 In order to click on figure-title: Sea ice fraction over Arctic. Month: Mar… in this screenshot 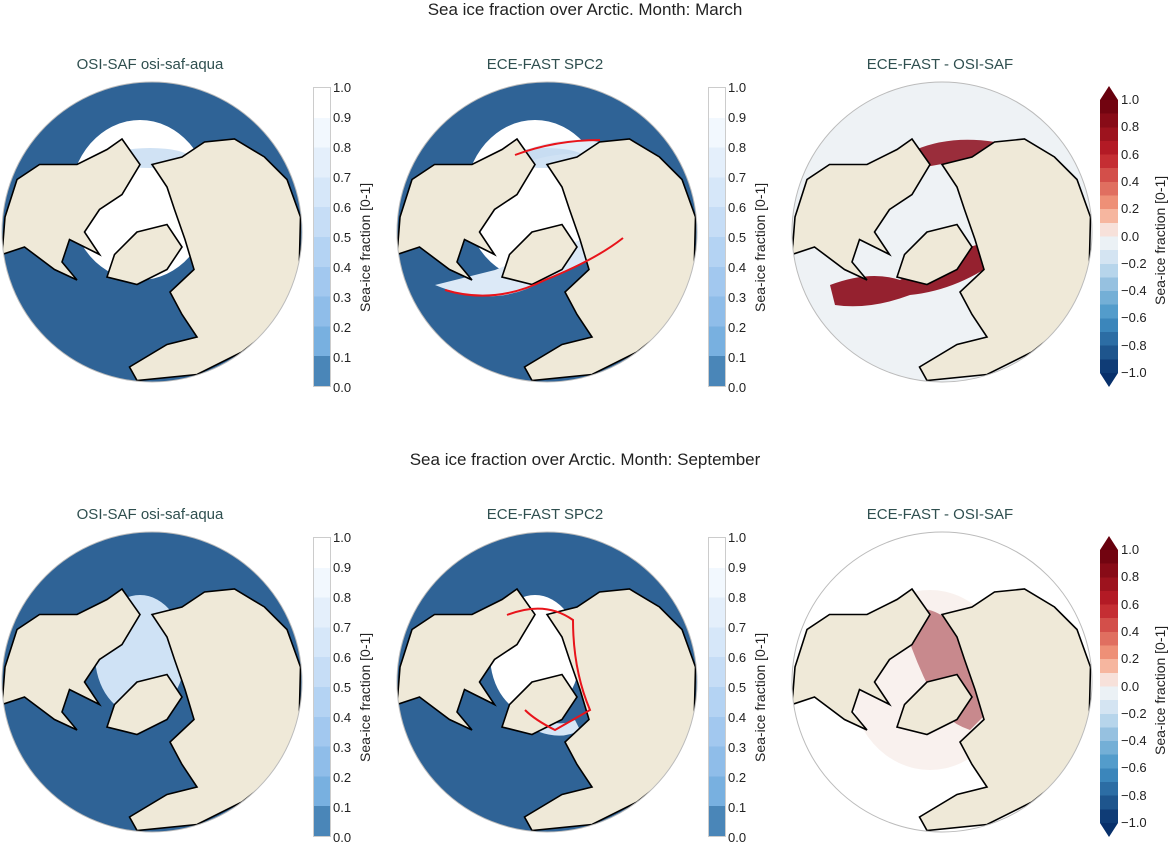, I will do `click(585, 9)`.